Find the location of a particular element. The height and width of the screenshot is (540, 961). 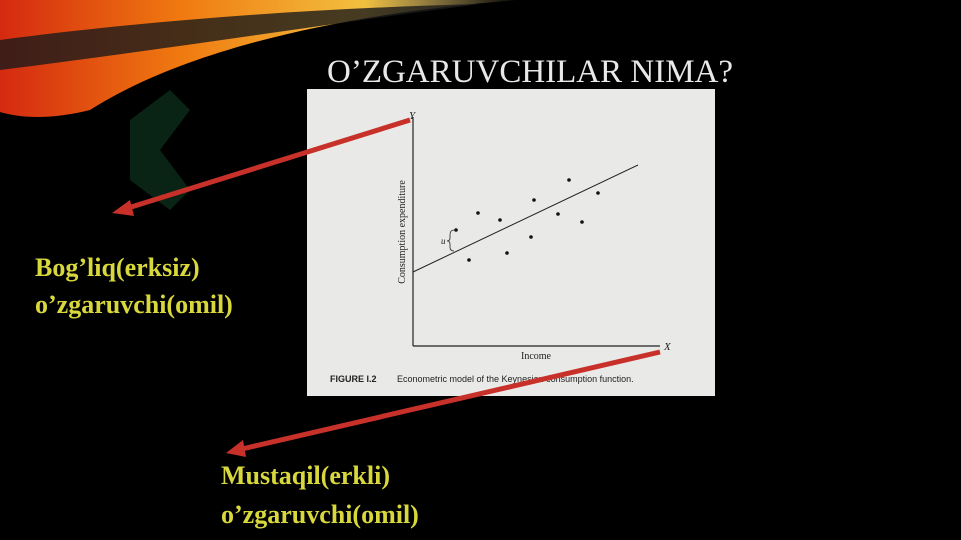

arrow-dependent is located at coordinates (269, 164).